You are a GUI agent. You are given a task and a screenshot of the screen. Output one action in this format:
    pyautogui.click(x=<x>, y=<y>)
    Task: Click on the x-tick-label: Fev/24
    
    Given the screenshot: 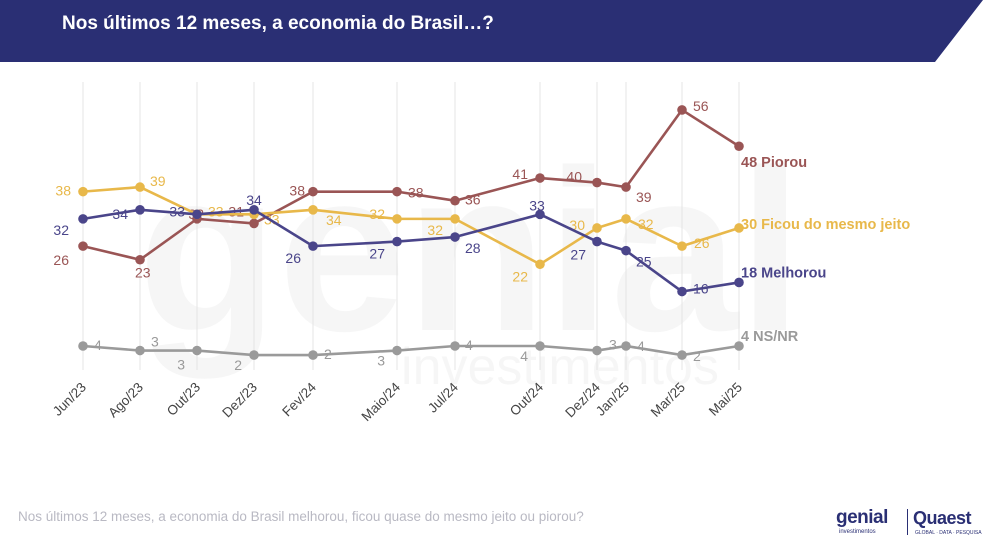 What is the action you would take?
    pyautogui.click(x=299, y=399)
    